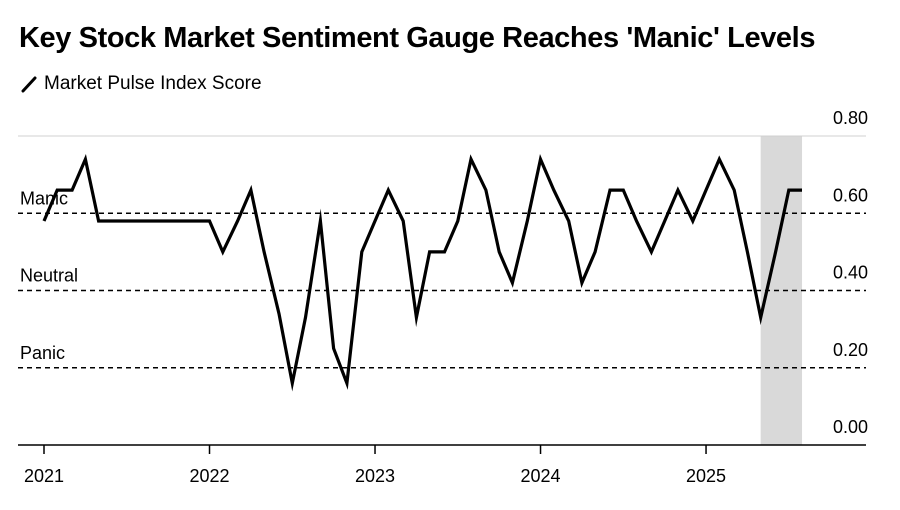 Image resolution: width=900 pixels, height=510 pixels. Describe the element at coordinates (541, 476) in the screenshot. I see `x-tick-label: 2024` at that location.